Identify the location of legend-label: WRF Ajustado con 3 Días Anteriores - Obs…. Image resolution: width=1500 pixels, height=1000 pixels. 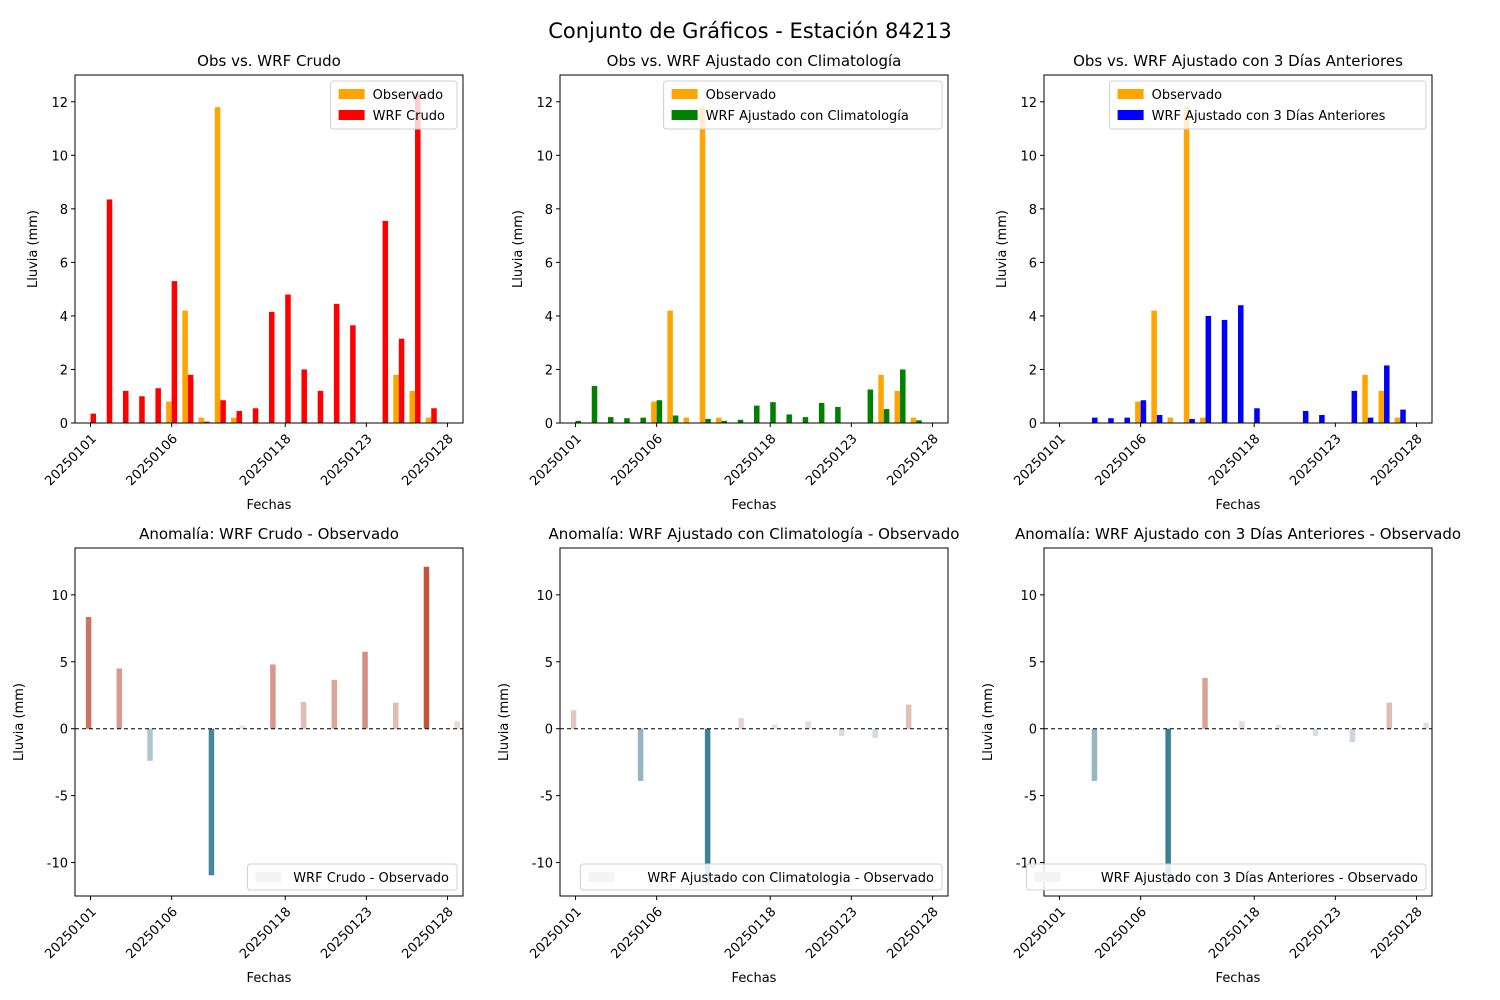
(1259, 878).